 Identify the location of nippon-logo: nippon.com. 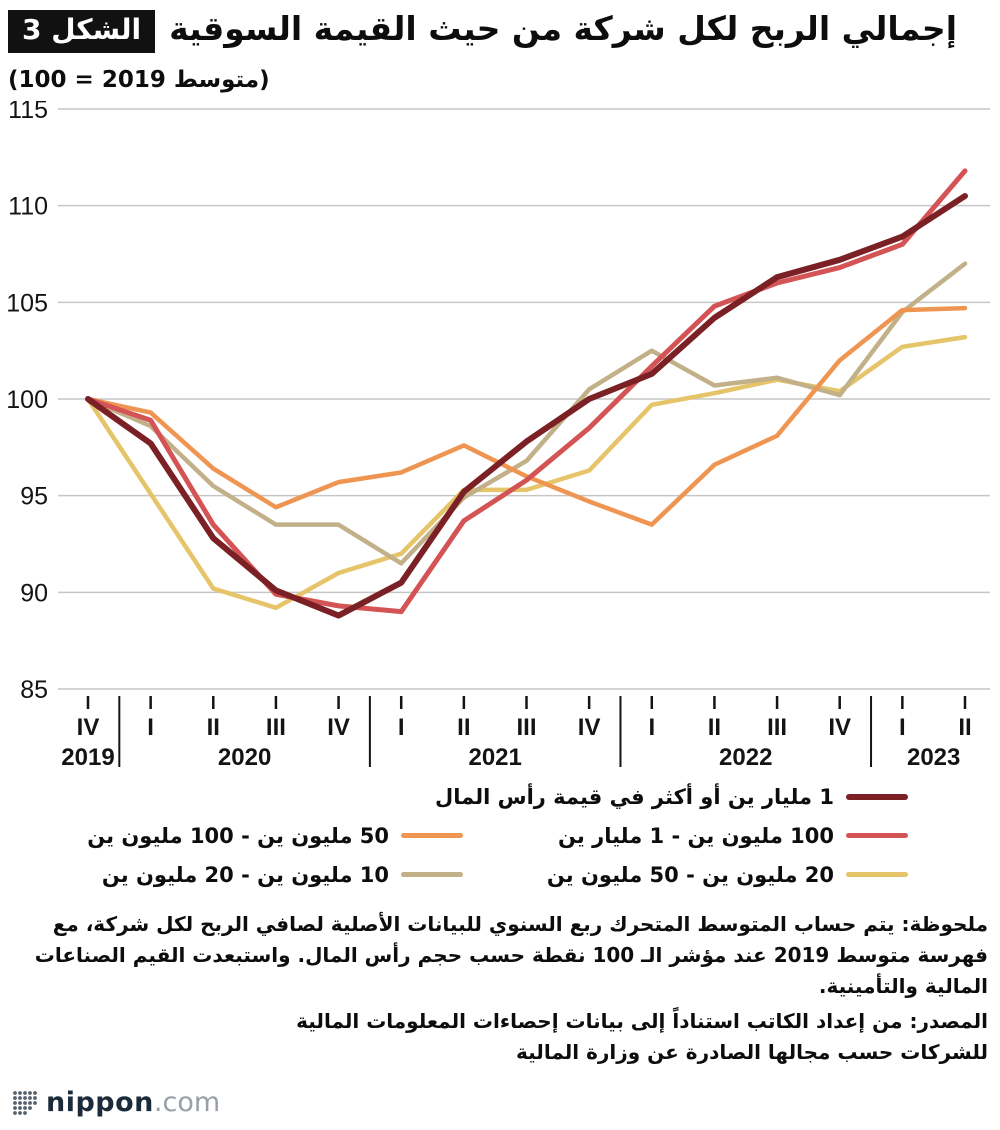
(116, 1102).